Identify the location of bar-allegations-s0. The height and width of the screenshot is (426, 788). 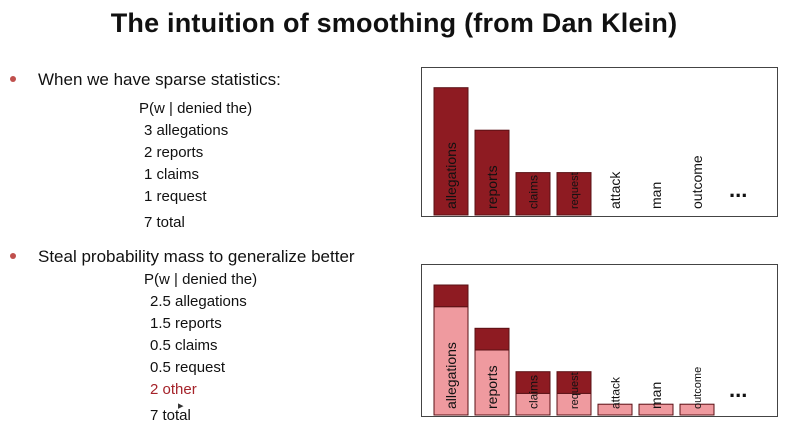
(451, 151).